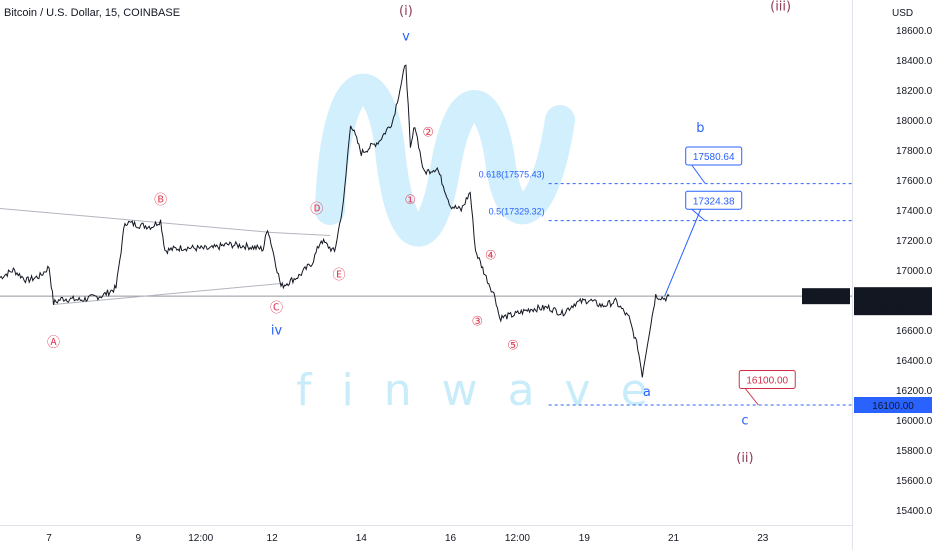 This screenshot has height=550, width=932. I want to click on callout-value: 17324.38, so click(714, 201).